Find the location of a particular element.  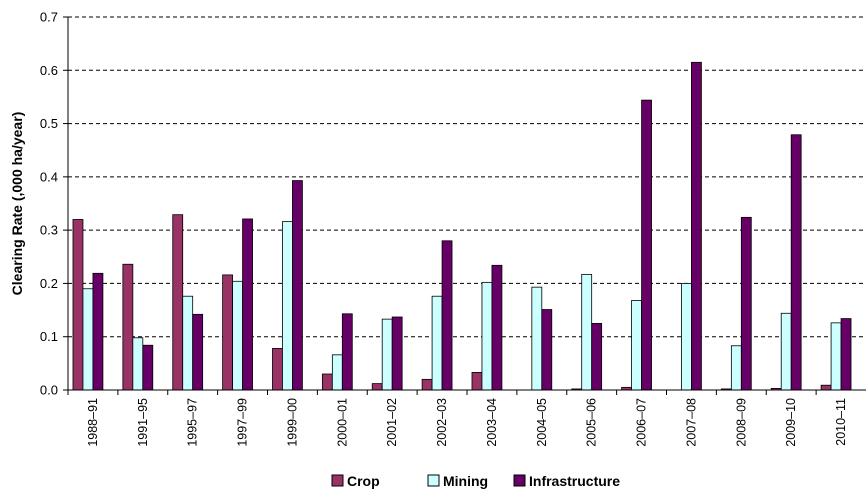

y-tick-label: 0.2 is located at coordinates (49, 283).